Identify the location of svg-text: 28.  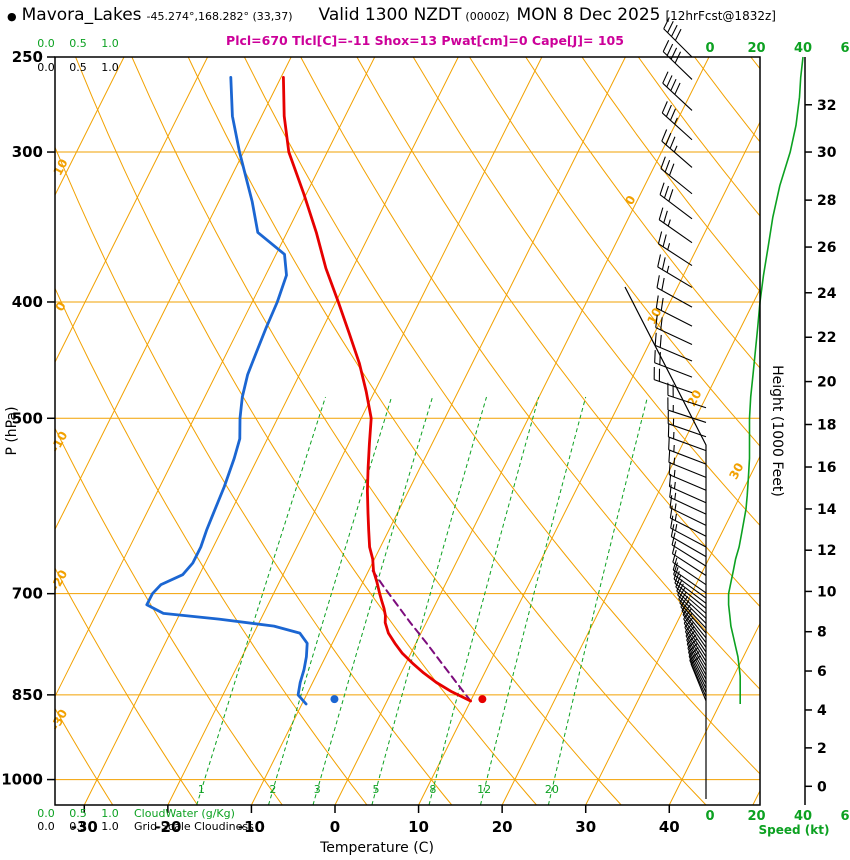
(826, 201).